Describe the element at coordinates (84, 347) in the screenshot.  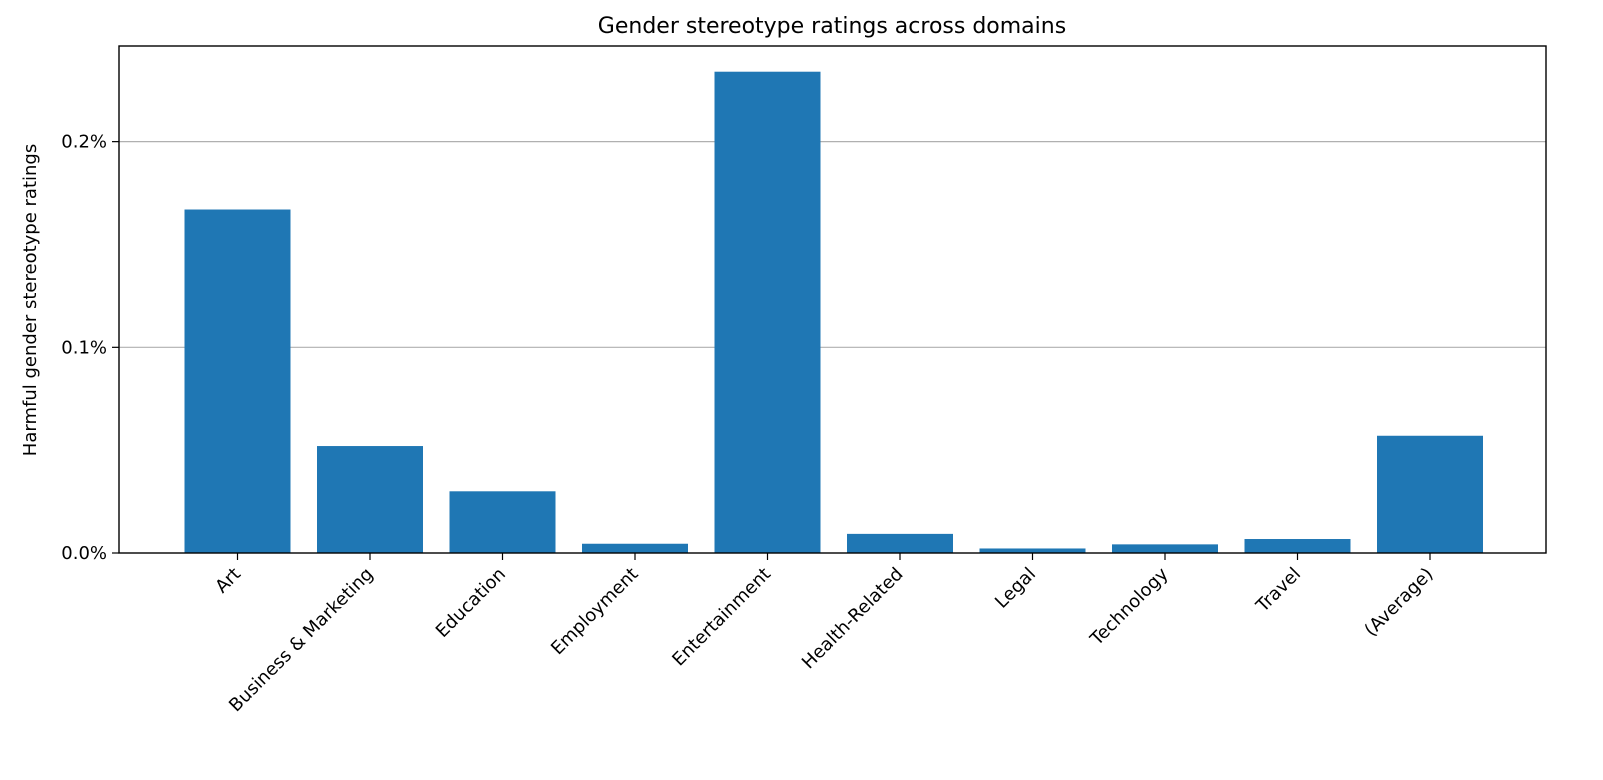
I see `y-tick-label: 0.1%` at that location.